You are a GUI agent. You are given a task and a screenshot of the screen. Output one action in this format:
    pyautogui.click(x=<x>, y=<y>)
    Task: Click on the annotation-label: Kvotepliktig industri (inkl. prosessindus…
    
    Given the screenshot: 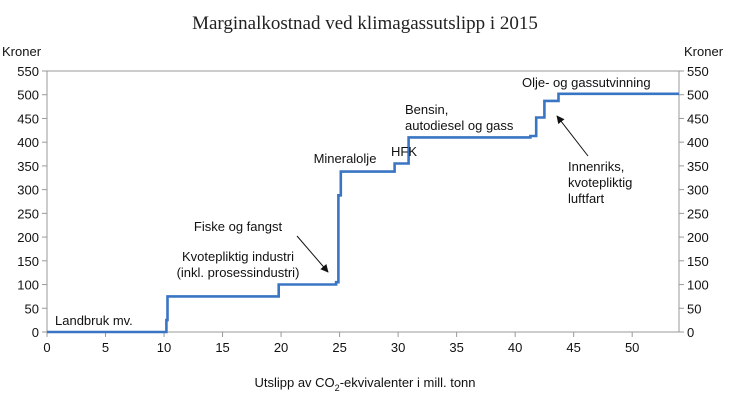 What is the action you would take?
    pyautogui.click(x=238, y=264)
    